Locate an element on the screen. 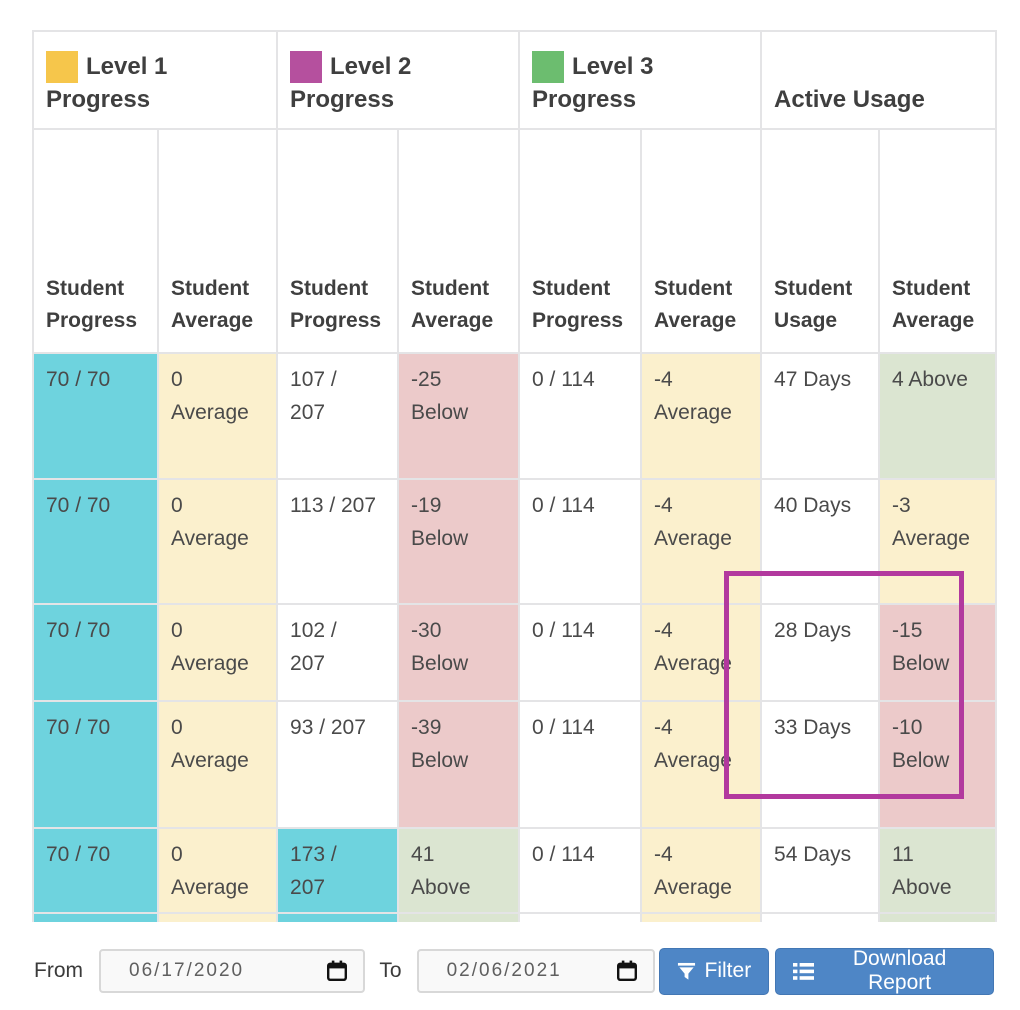 This screenshot has height=1010, width=1020. to-date-input: 02/06/2021 is located at coordinates (535, 971).